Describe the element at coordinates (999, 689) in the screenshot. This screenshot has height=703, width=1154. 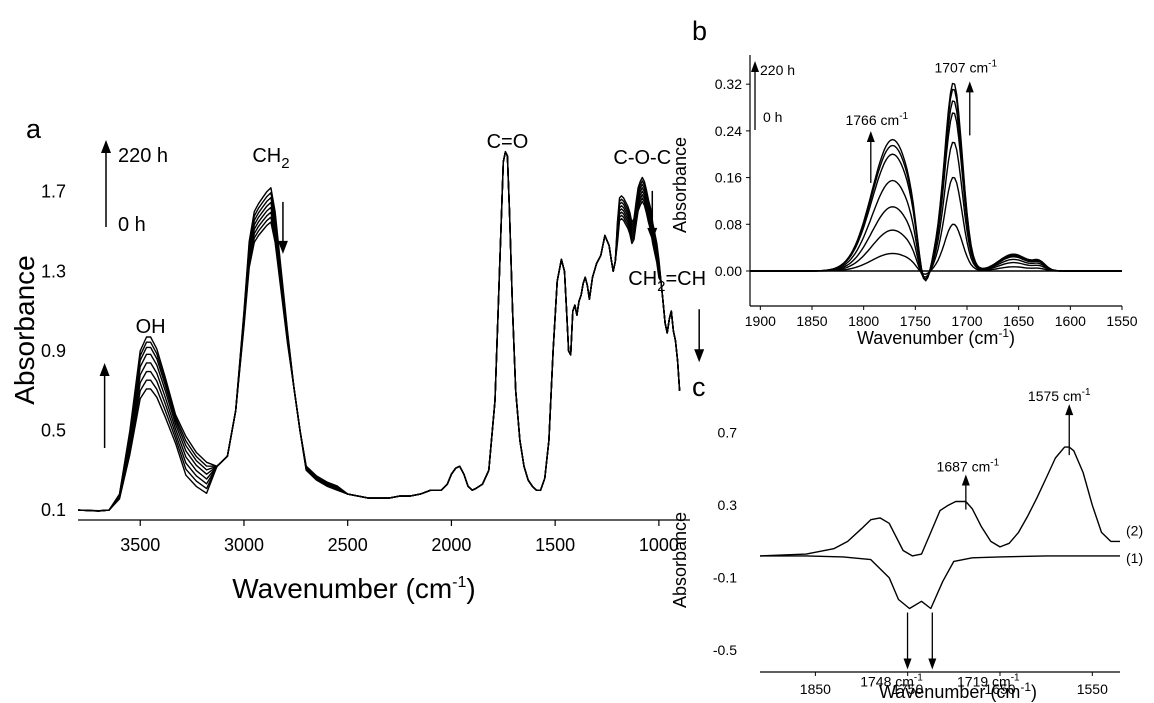
I see `panel-c-xtick-label: 1650` at that location.